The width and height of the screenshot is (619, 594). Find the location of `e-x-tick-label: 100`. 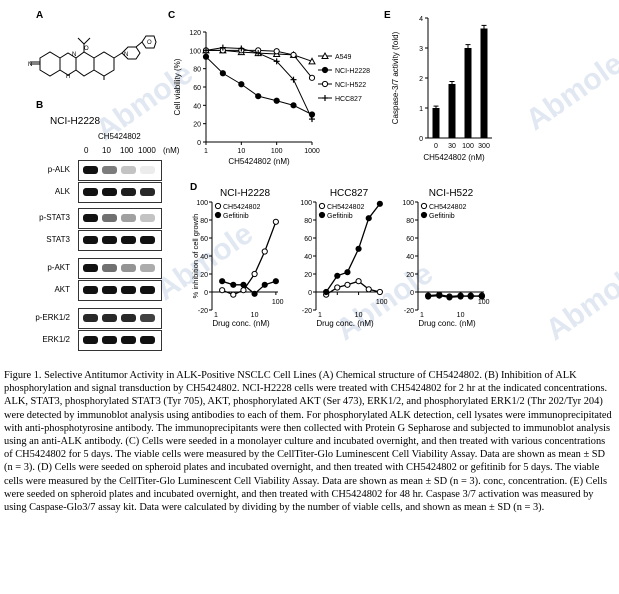

e-x-tick-label: 100 is located at coordinates (468, 146).